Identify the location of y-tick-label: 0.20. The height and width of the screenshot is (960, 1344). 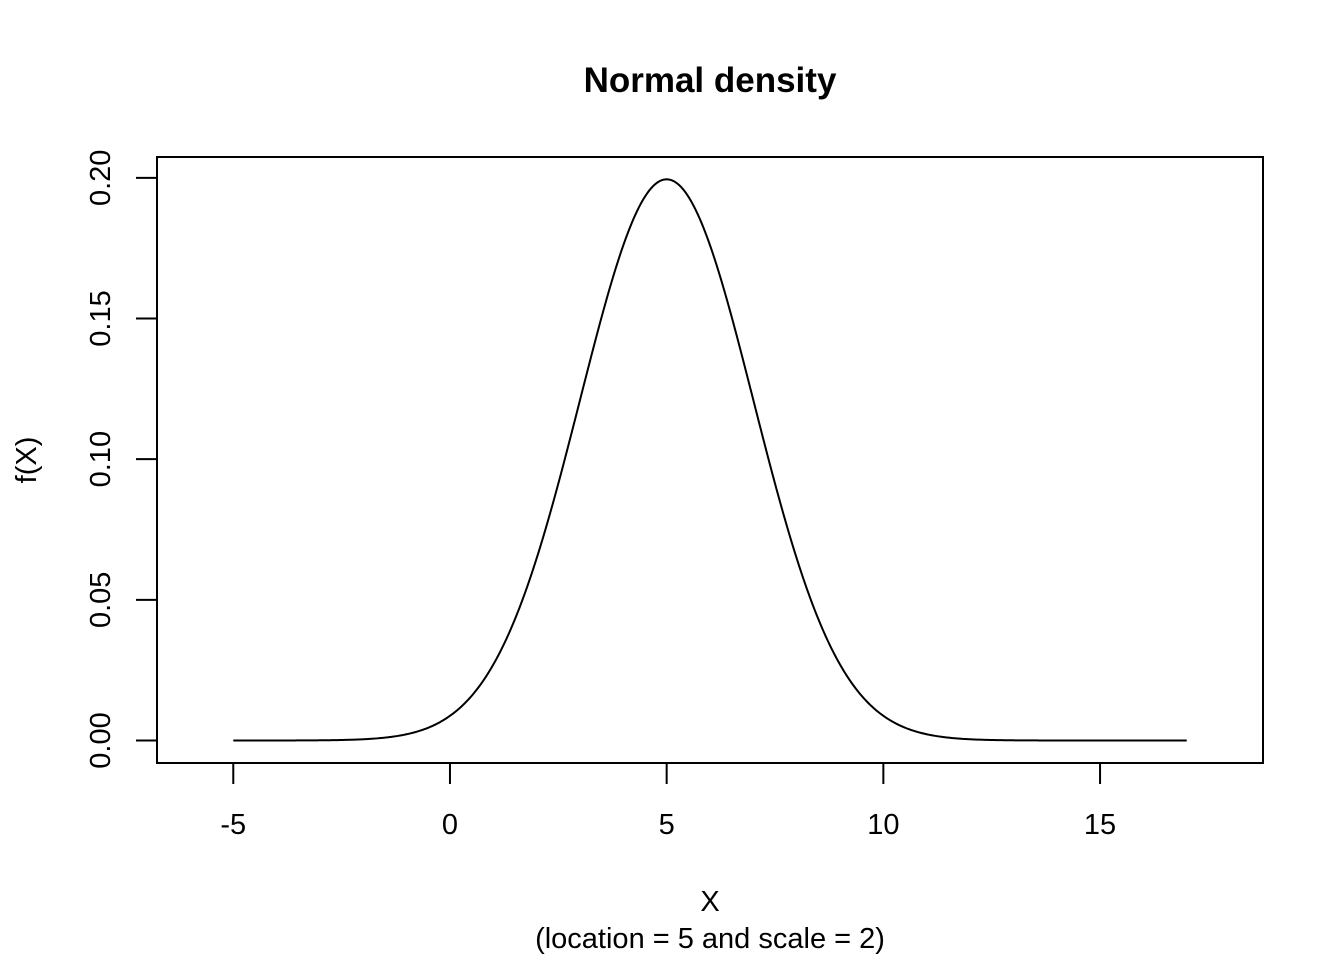
(101, 178).